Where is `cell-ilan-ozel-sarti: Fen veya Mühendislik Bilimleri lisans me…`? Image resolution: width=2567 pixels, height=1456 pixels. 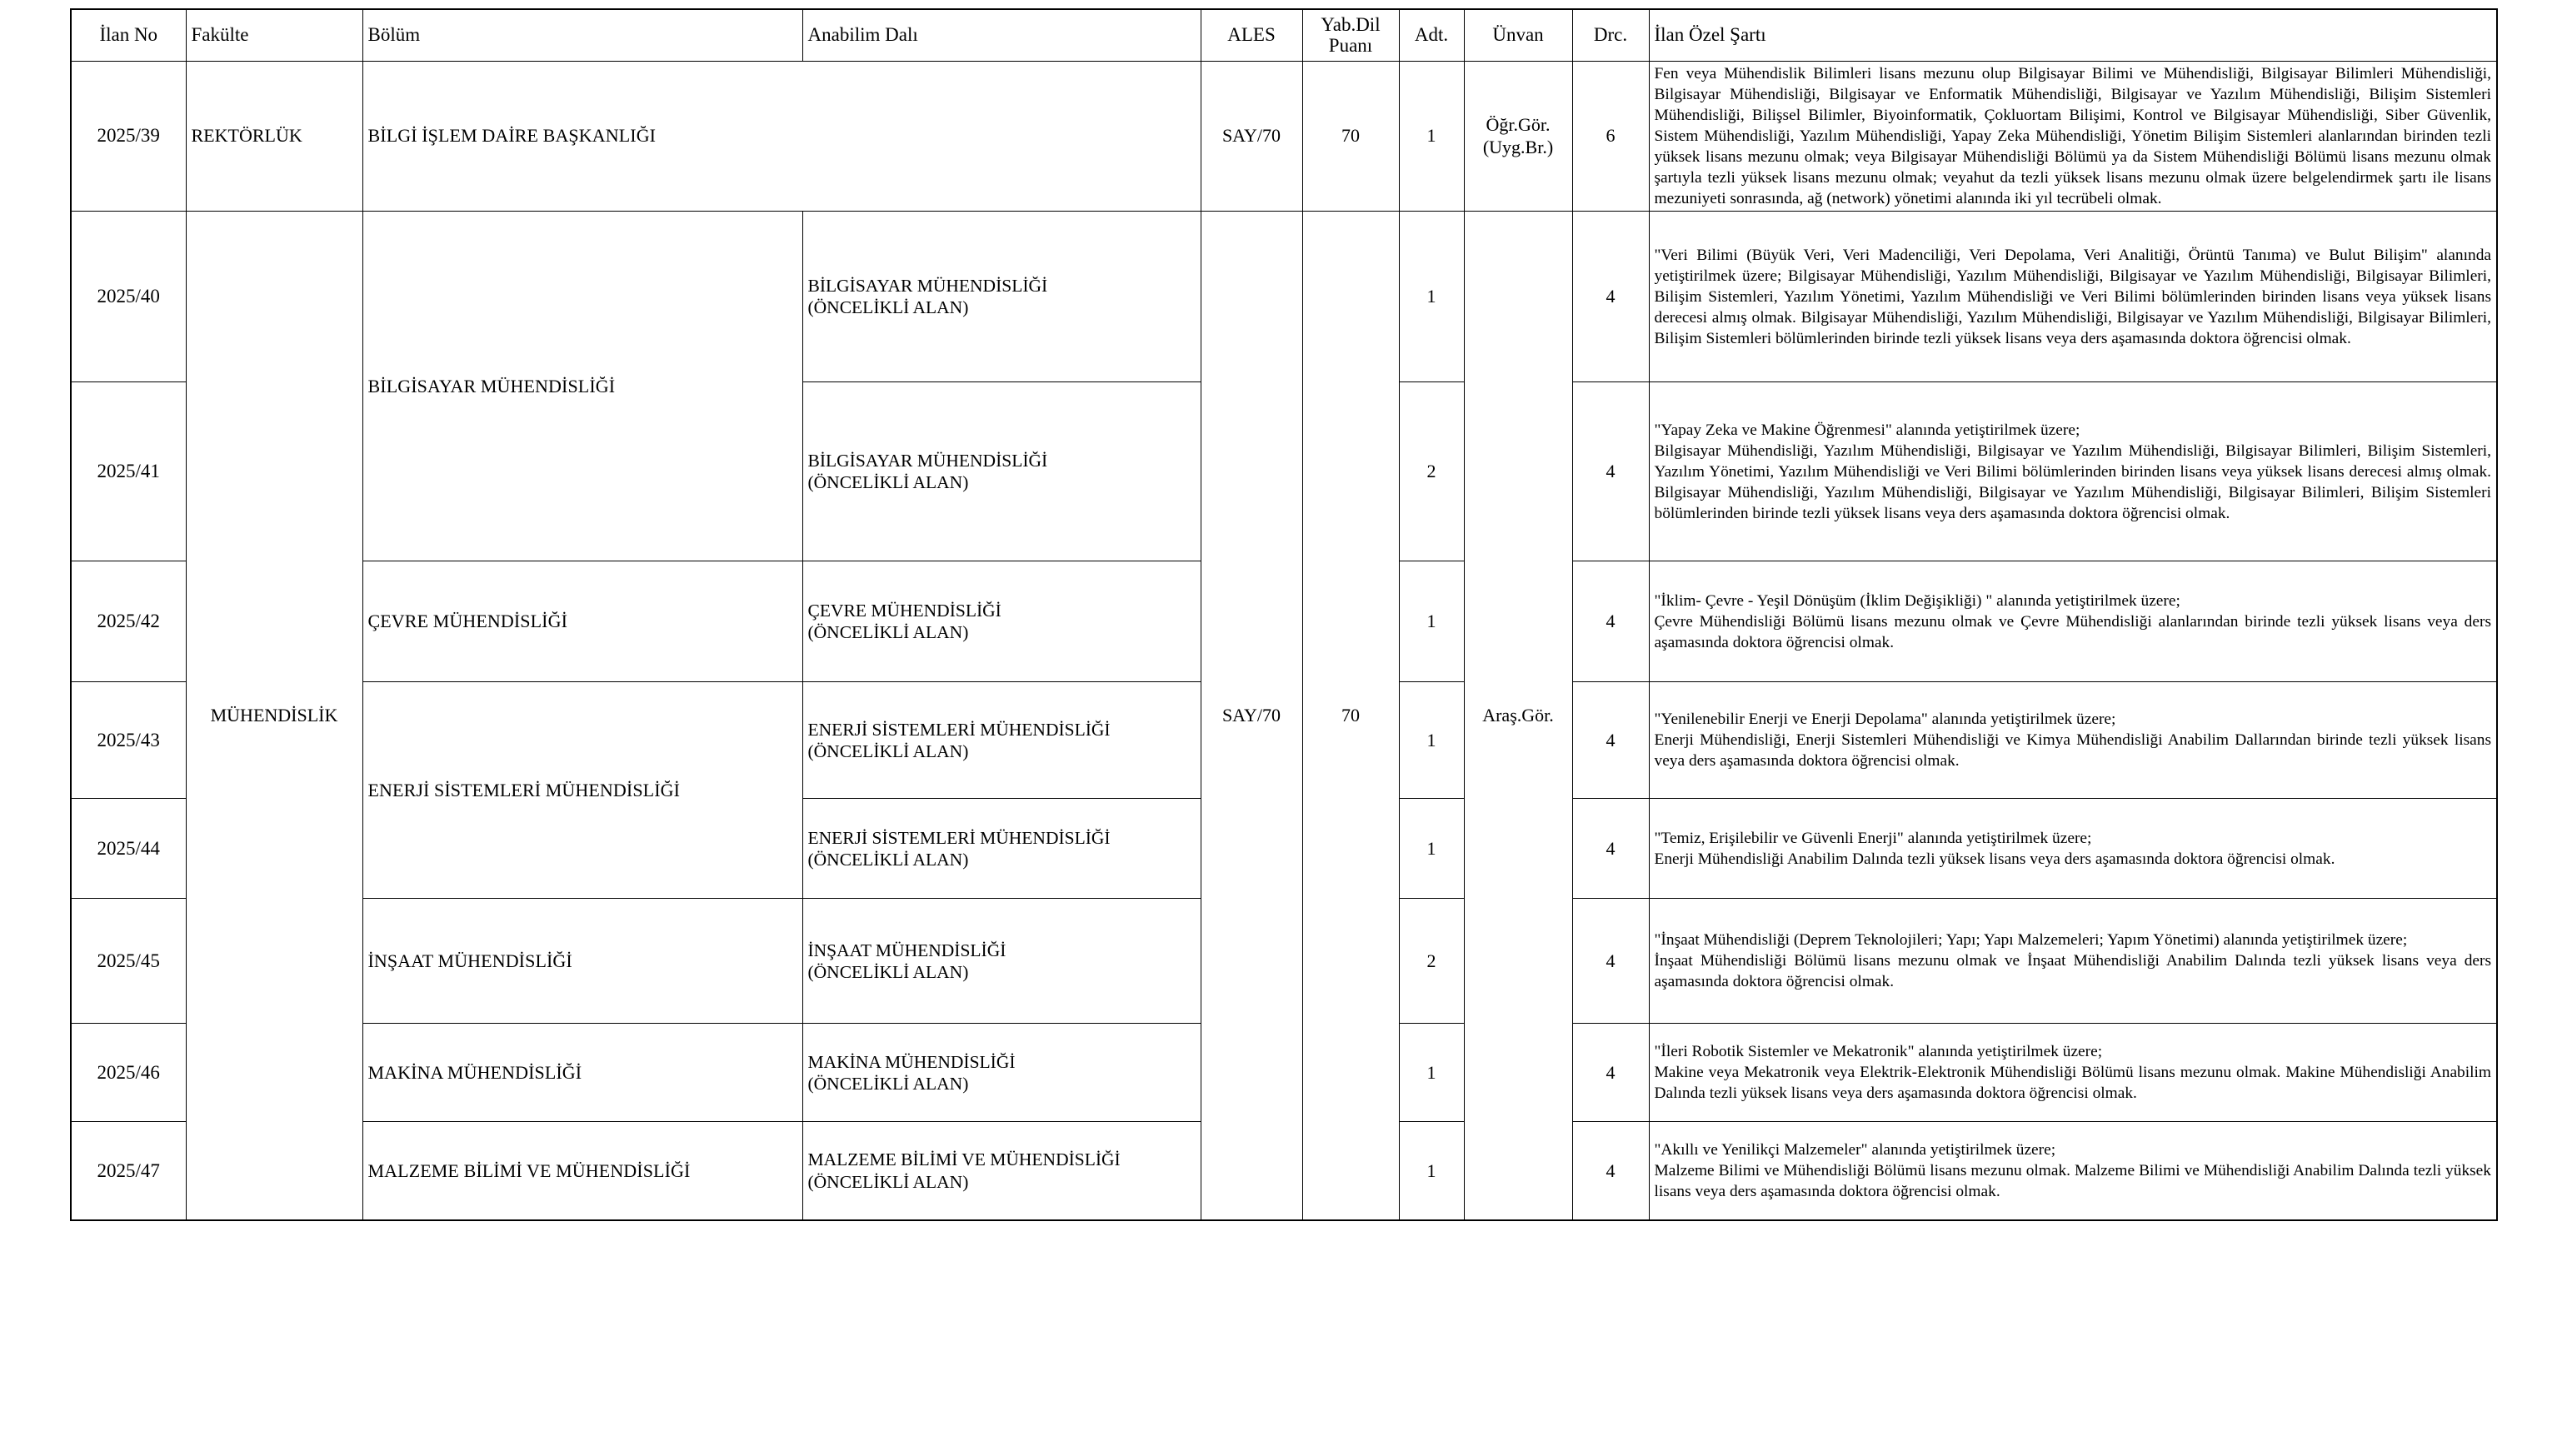 cell-ilan-ozel-sarti: Fen veya Mühendislik Bilimleri lisans me… is located at coordinates (2073, 136).